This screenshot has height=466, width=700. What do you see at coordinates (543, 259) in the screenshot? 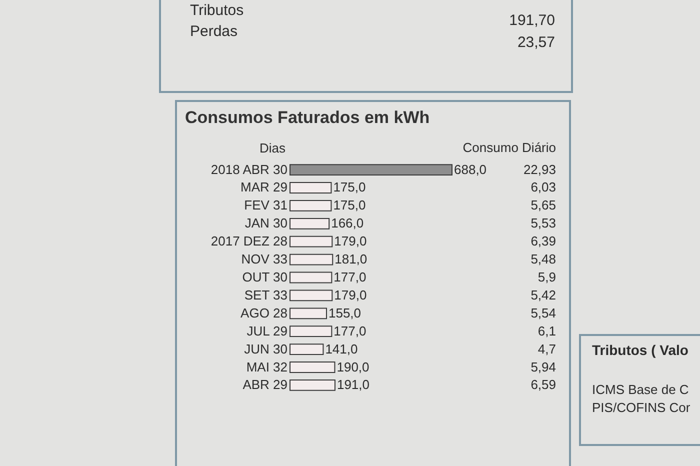
I see `text: 5,48` at bounding box center [543, 259].